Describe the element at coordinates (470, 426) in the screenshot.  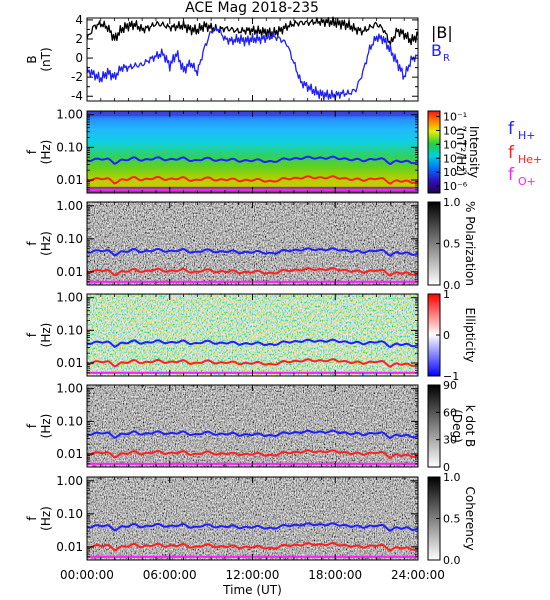
I see `colorbar-label: k dot B` at that location.